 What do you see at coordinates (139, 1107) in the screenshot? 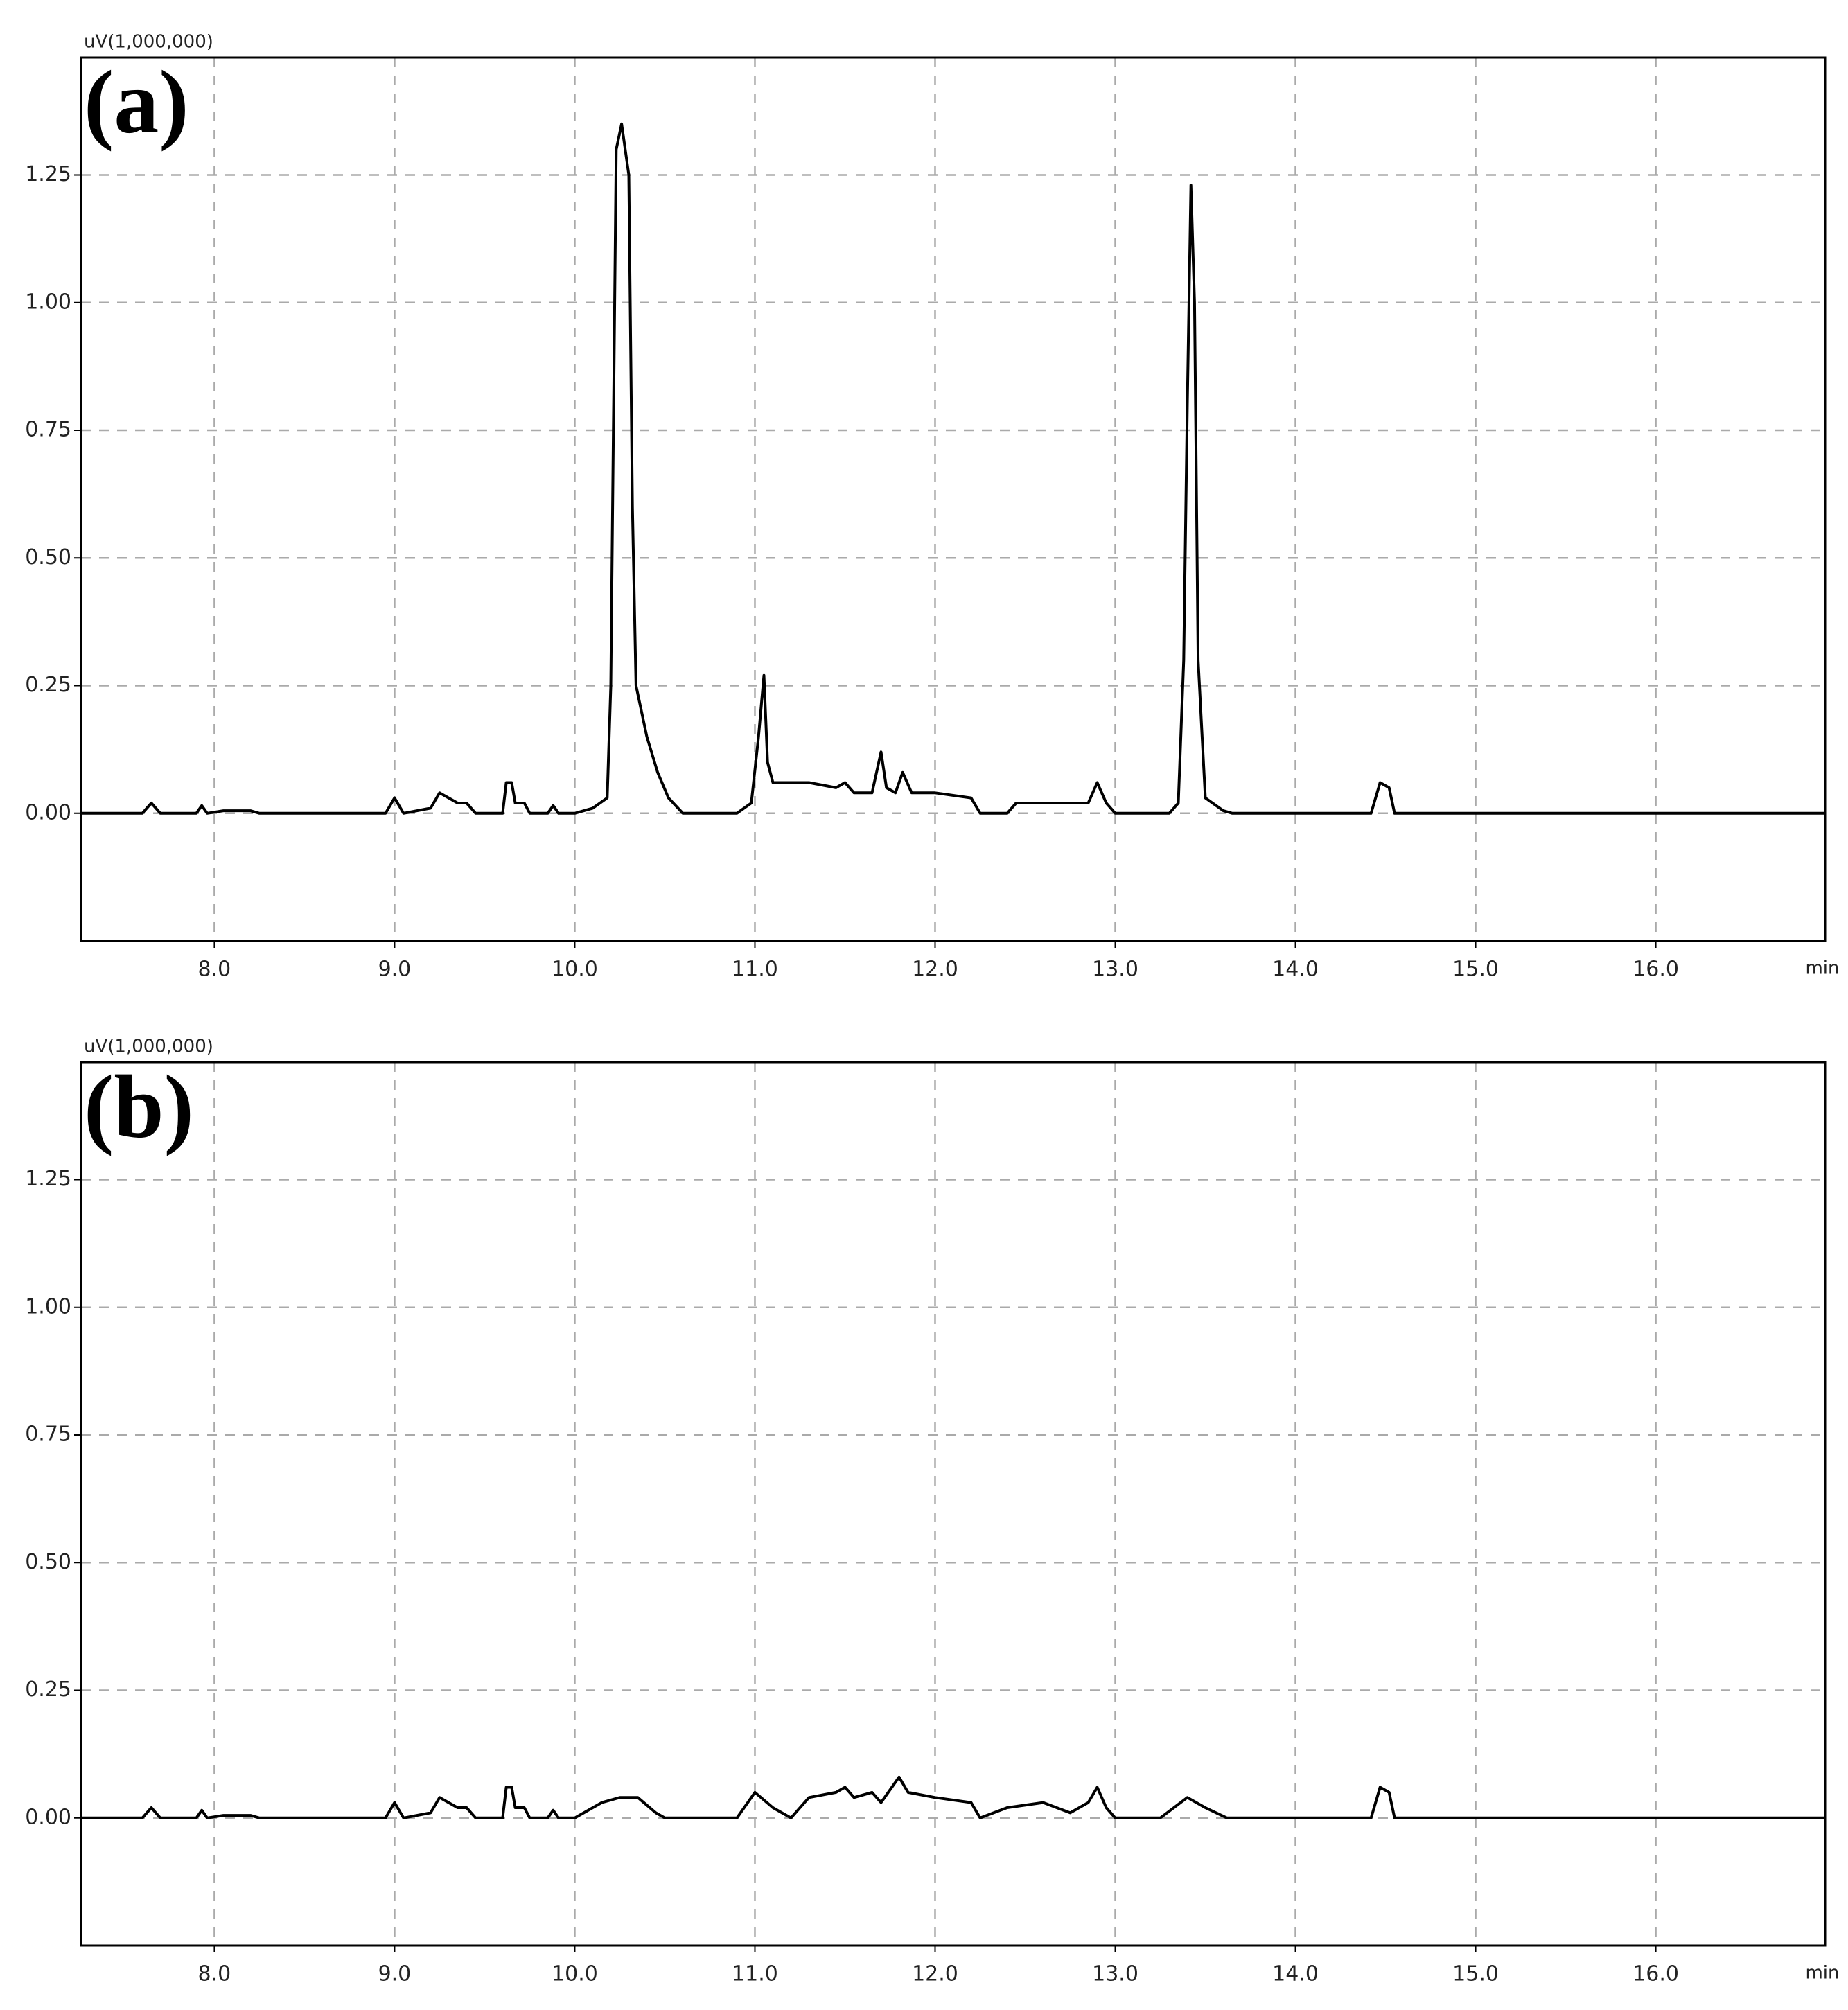
I see `panel-label: (b)` at bounding box center [139, 1107].